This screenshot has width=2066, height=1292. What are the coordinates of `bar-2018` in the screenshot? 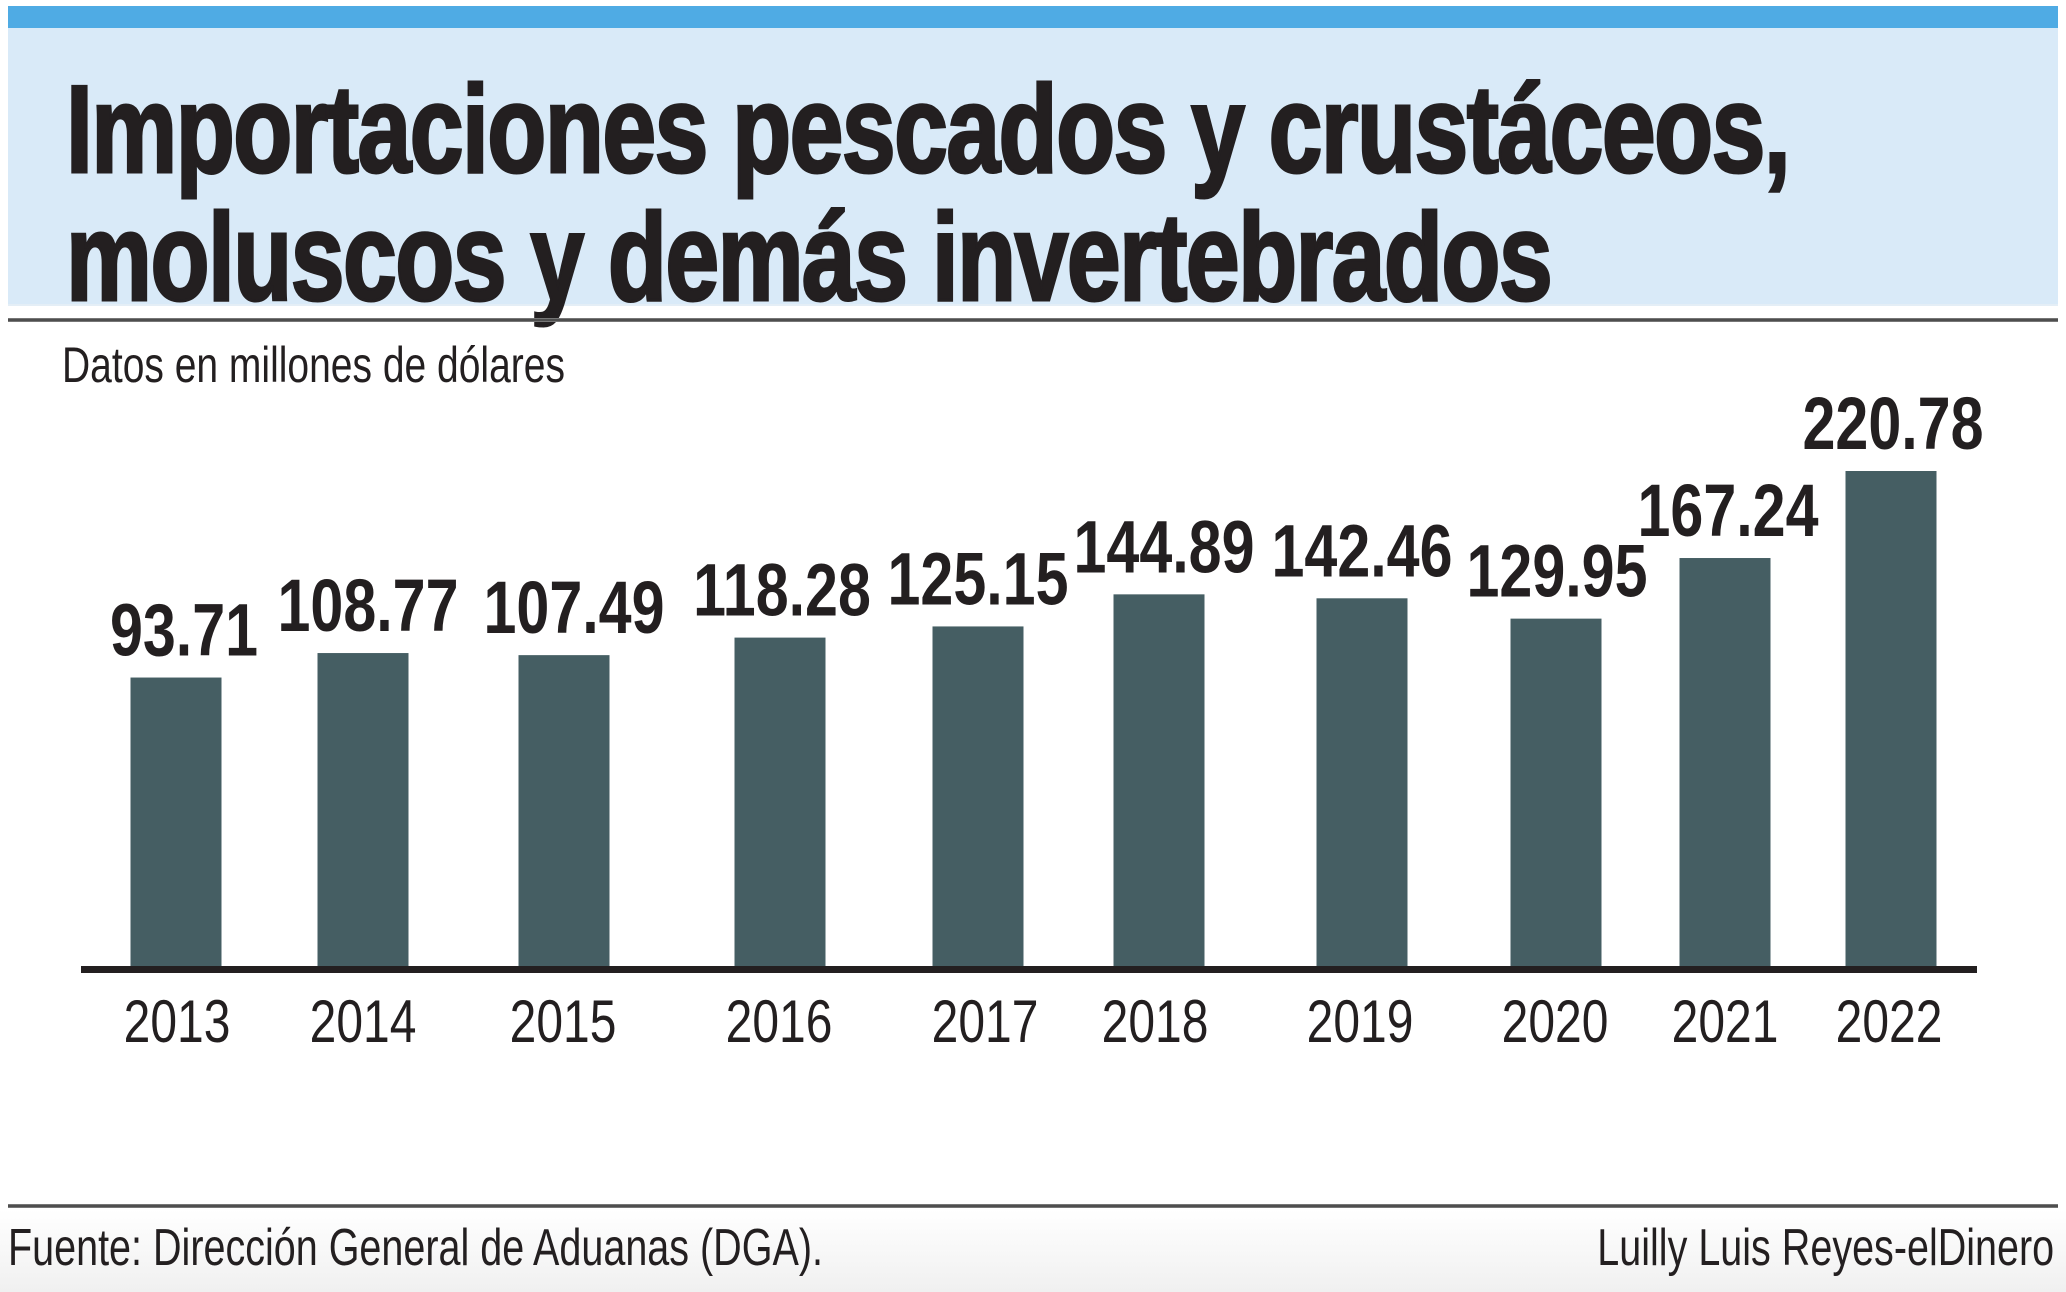 It's located at (1159, 781).